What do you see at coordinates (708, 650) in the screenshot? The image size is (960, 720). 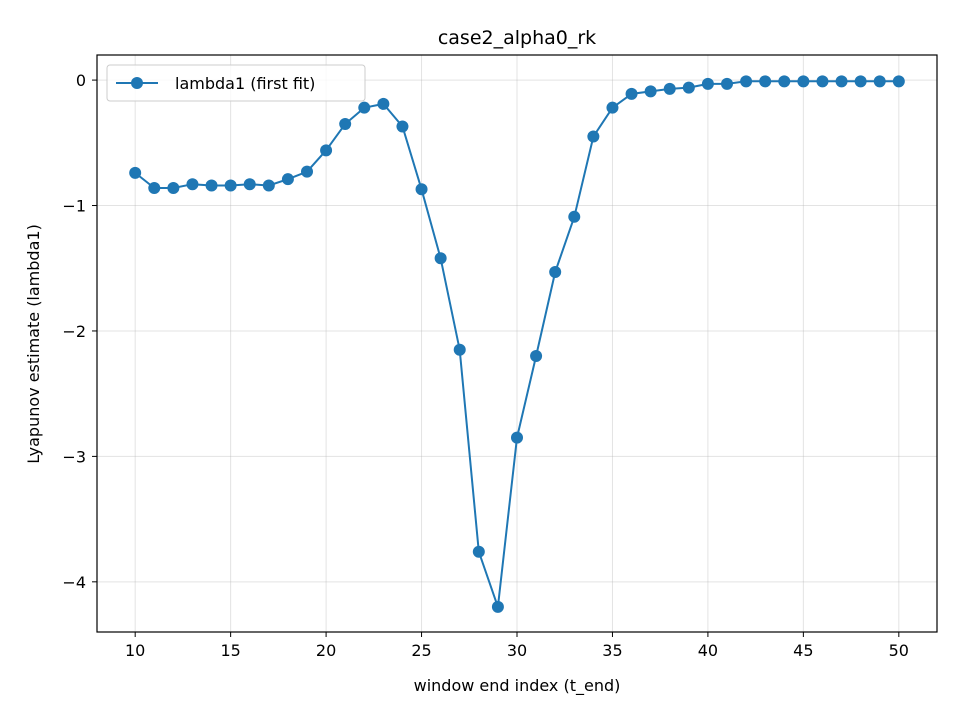 I see `x-tick-label: 40` at bounding box center [708, 650].